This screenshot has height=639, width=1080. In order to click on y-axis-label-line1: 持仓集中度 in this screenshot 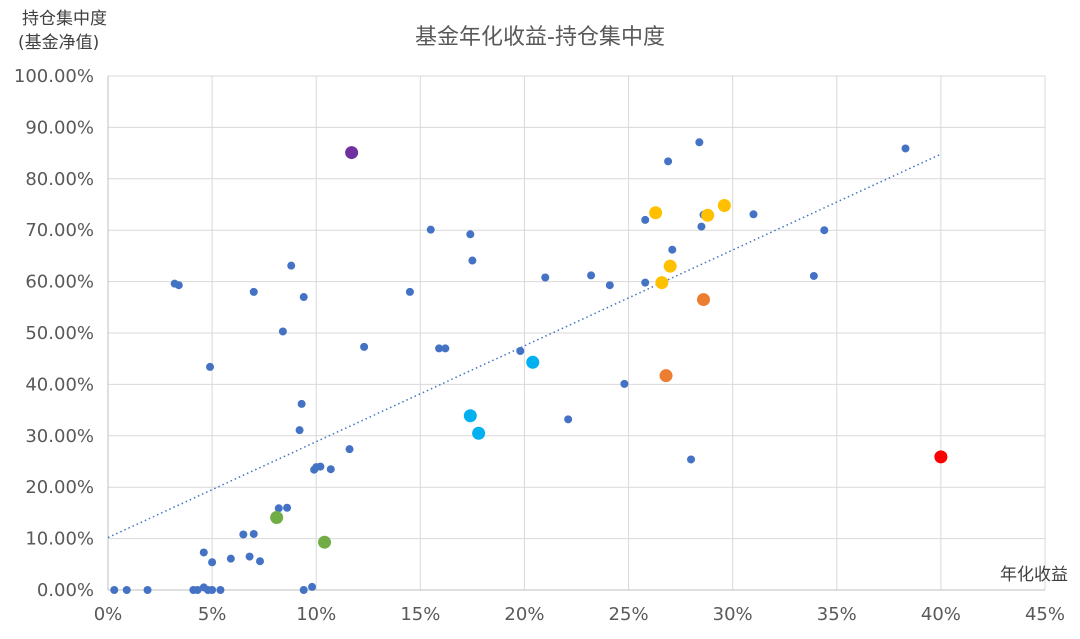, I will do `click(64, 19)`.